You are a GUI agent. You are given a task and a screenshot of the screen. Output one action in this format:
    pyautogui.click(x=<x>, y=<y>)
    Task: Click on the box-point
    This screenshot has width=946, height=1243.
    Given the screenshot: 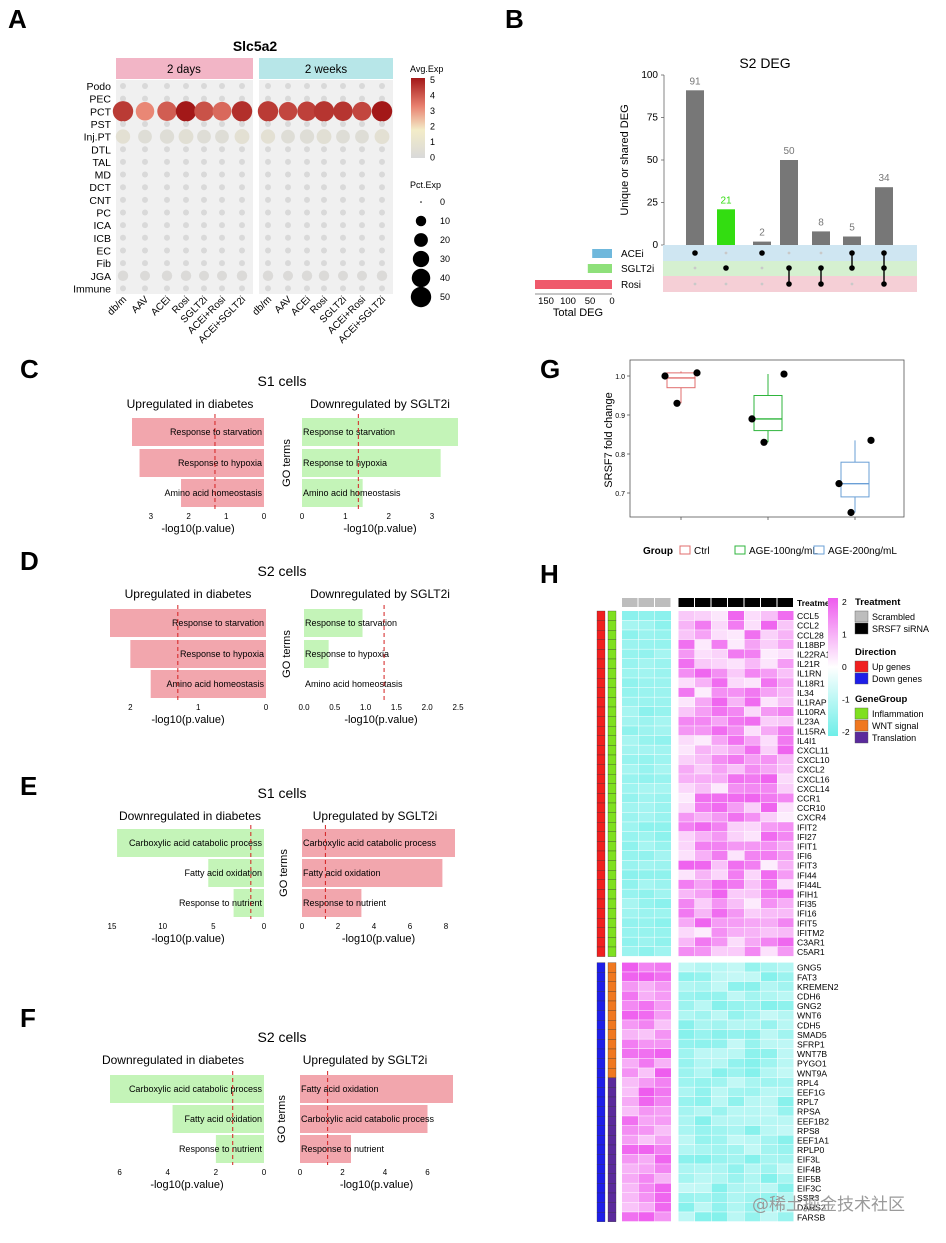 What is the action you would take?
    pyautogui.click(x=784, y=374)
    